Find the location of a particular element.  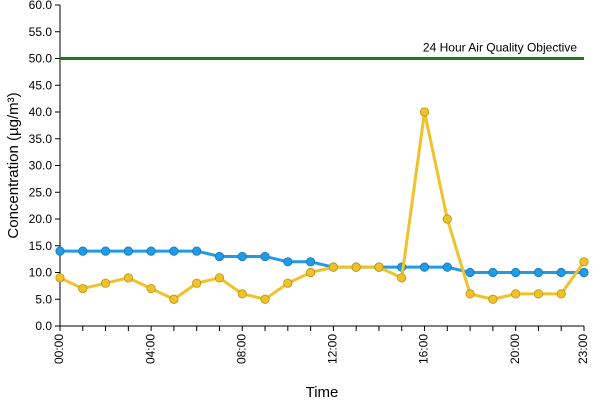

y-tick-label: 50.0 is located at coordinates (41, 59).